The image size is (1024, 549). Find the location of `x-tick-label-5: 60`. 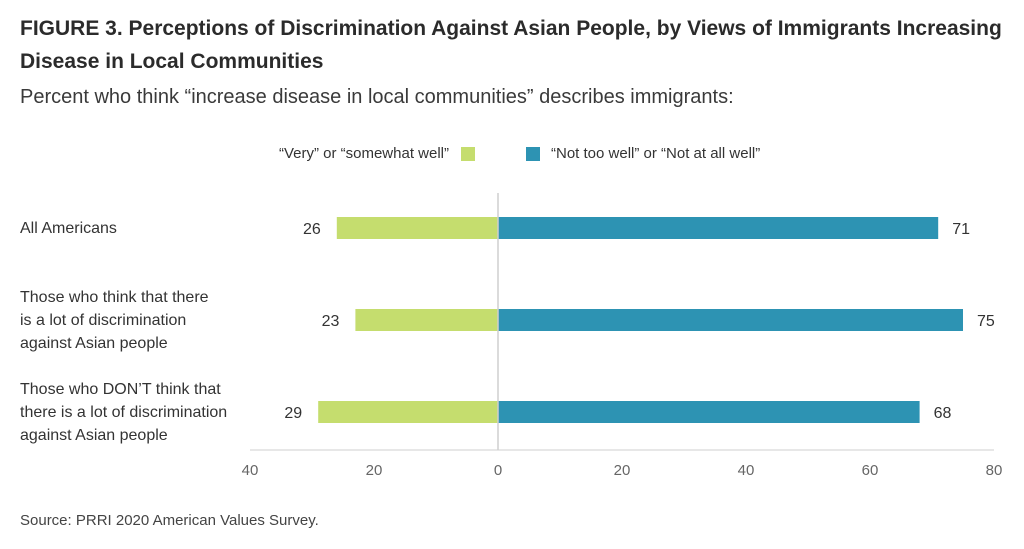

x-tick-label-5: 60 is located at coordinates (870, 470).